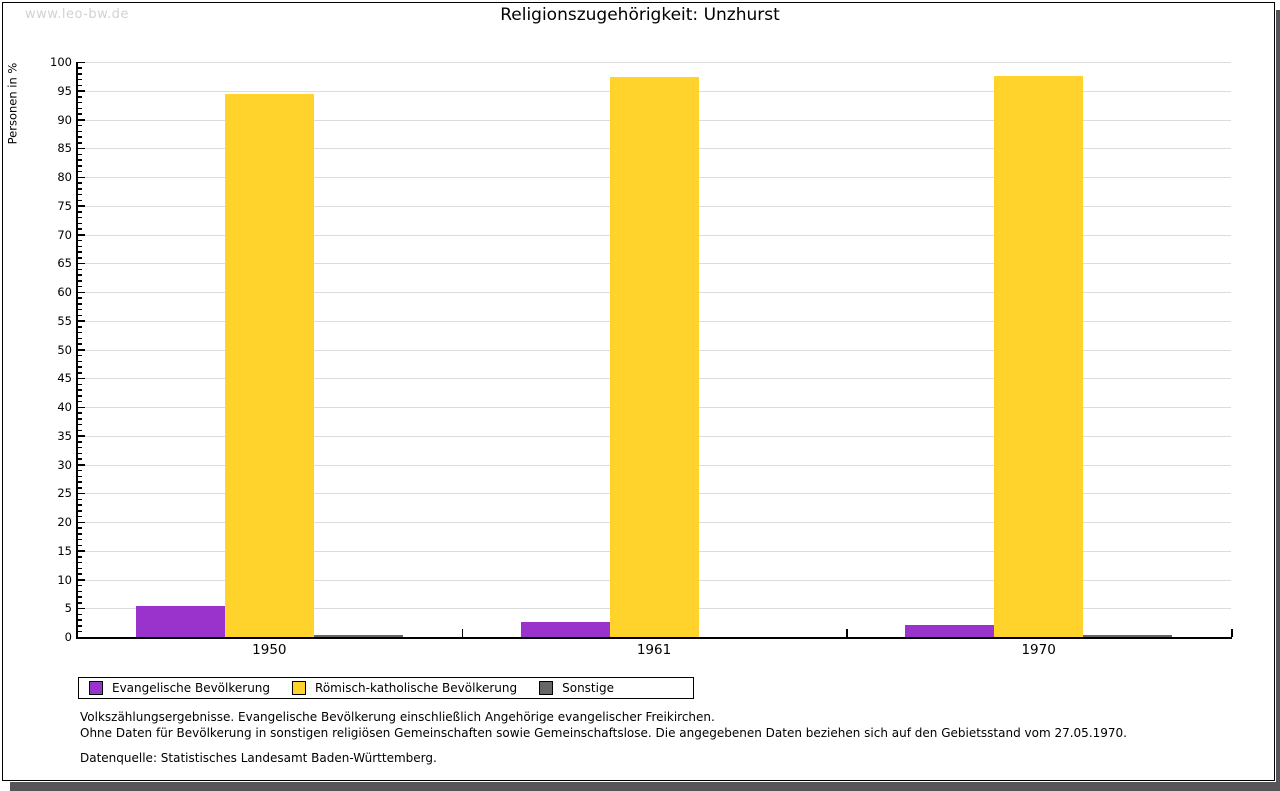  What do you see at coordinates (64, 493) in the screenshot?
I see `y-tick-label: 25` at bounding box center [64, 493].